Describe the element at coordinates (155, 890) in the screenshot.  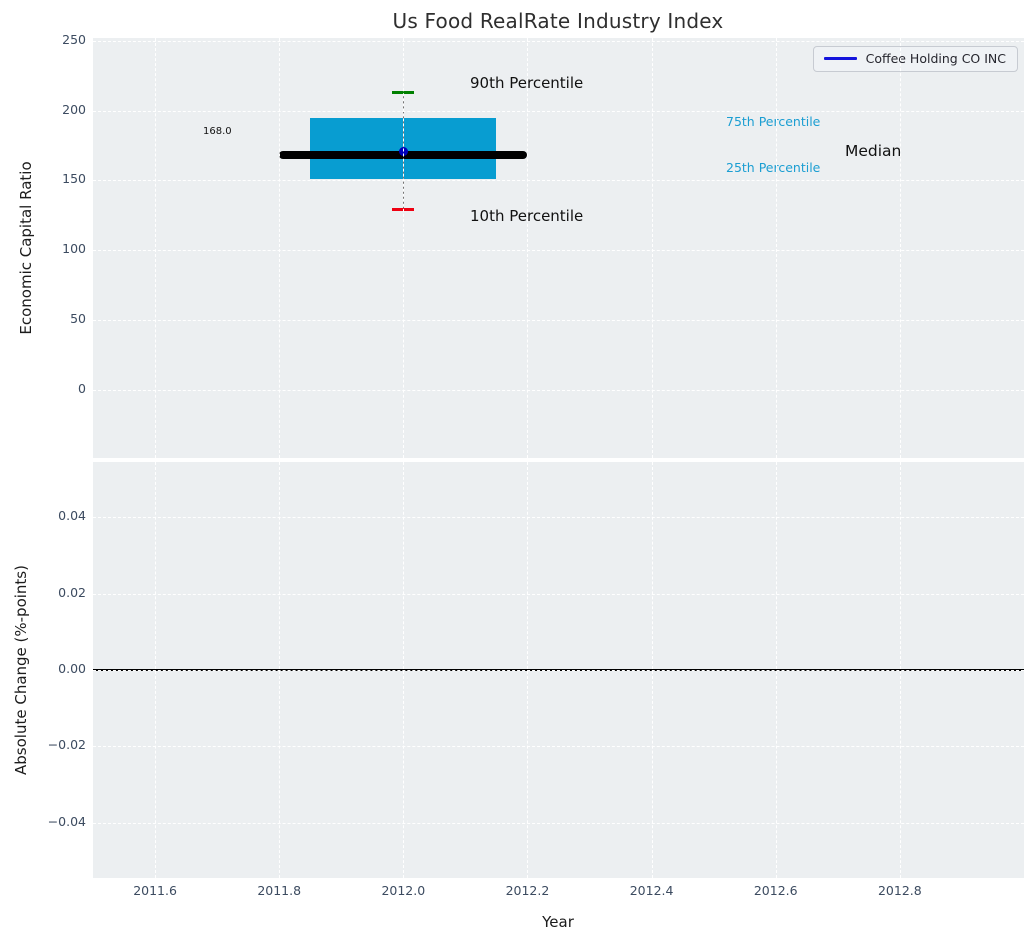
I see `x-tick-label: 2011.6` at that location.